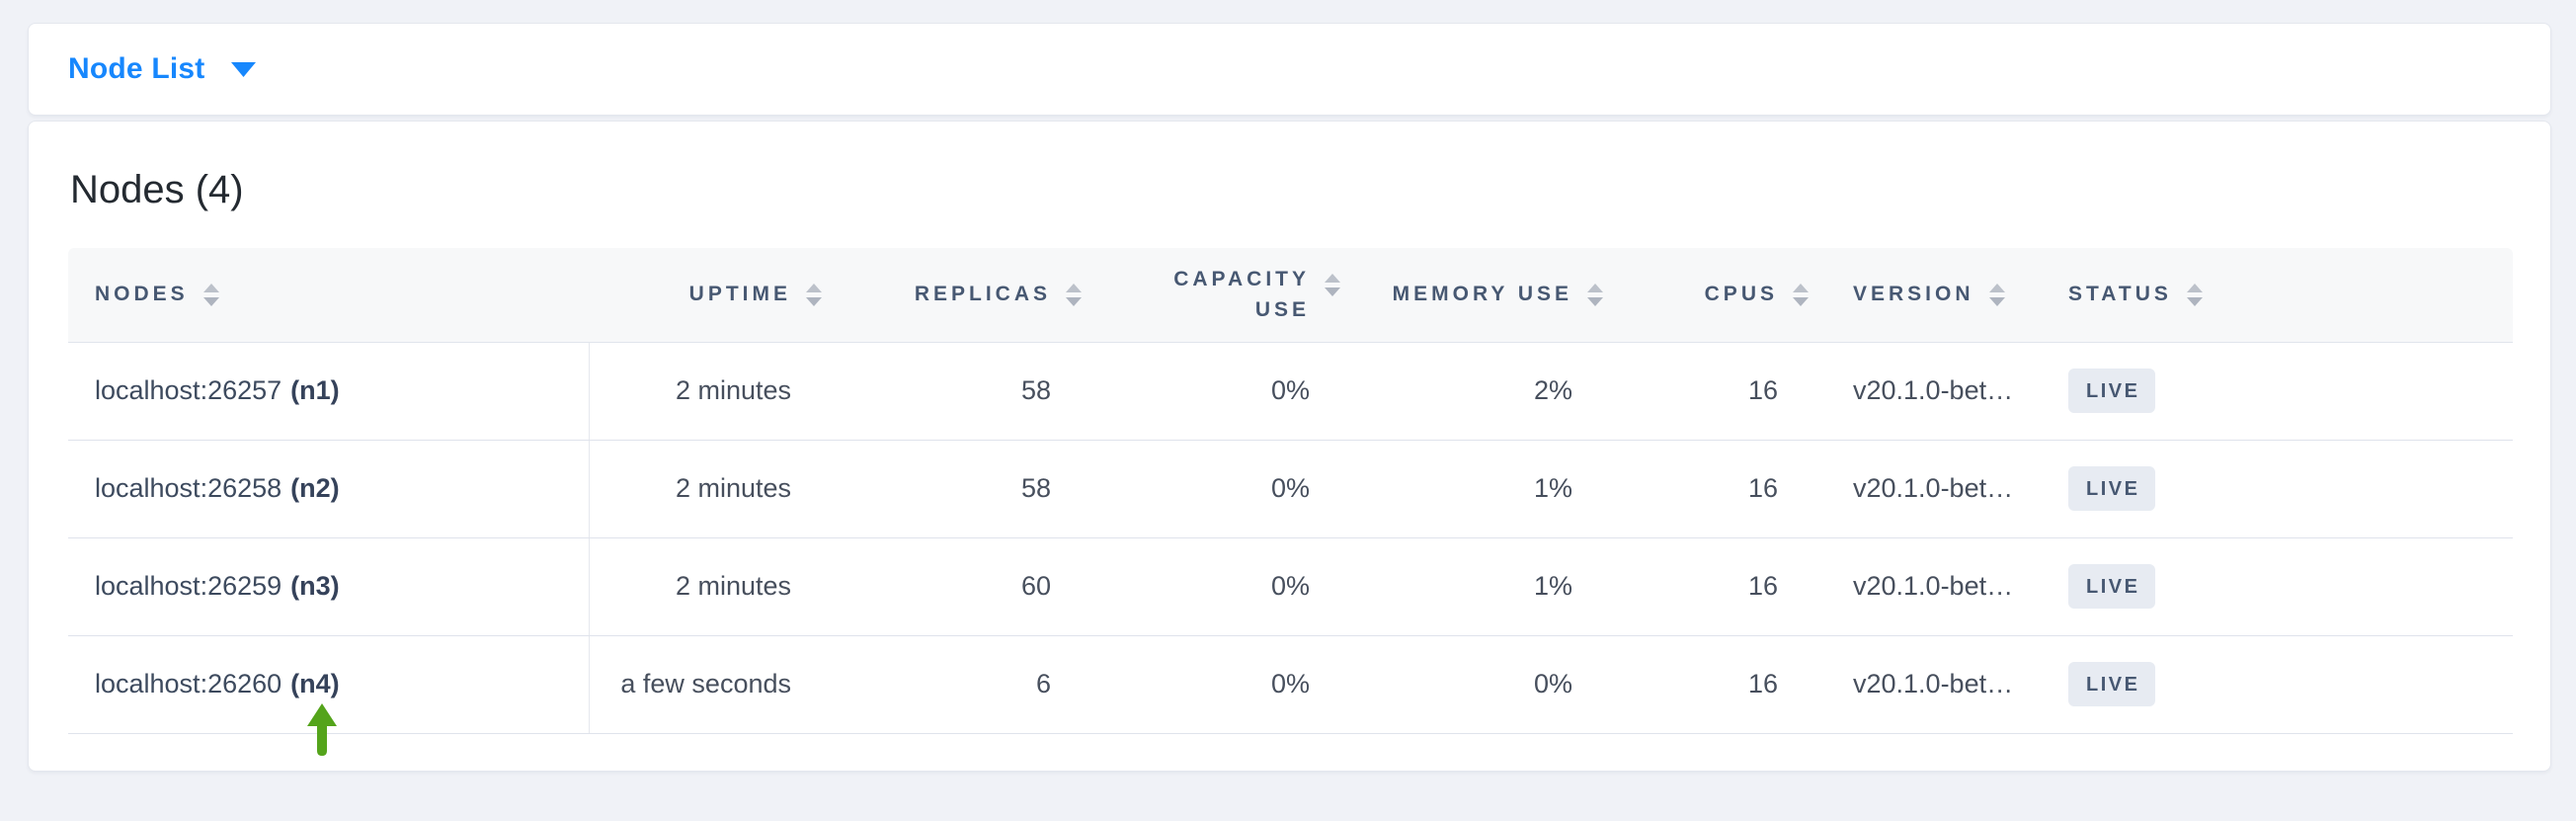 The image size is (2576, 821). What do you see at coordinates (1479, 391) in the screenshot?
I see `memory-use-cell: 2%` at bounding box center [1479, 391].